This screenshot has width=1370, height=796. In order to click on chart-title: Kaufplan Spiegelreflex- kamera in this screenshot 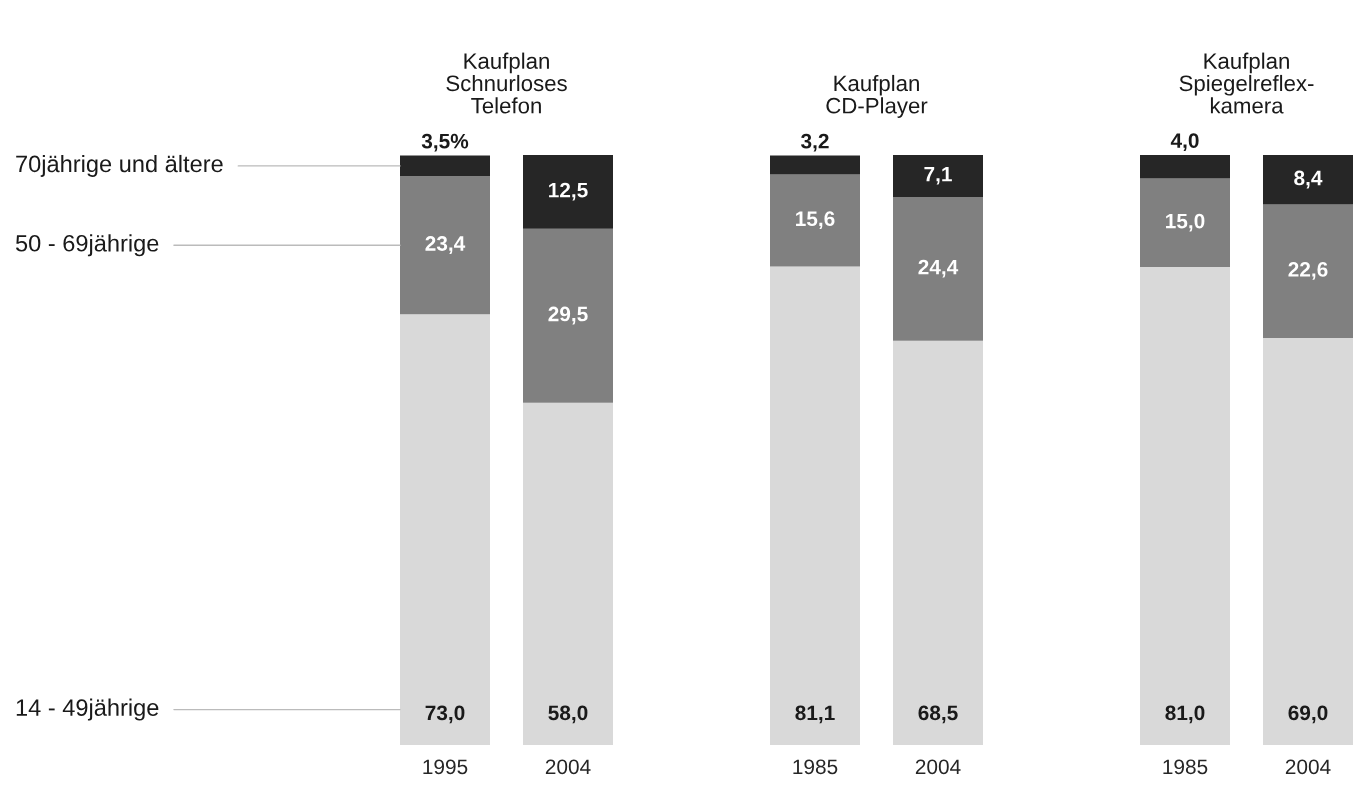, I will do `click(1246, 83)`.